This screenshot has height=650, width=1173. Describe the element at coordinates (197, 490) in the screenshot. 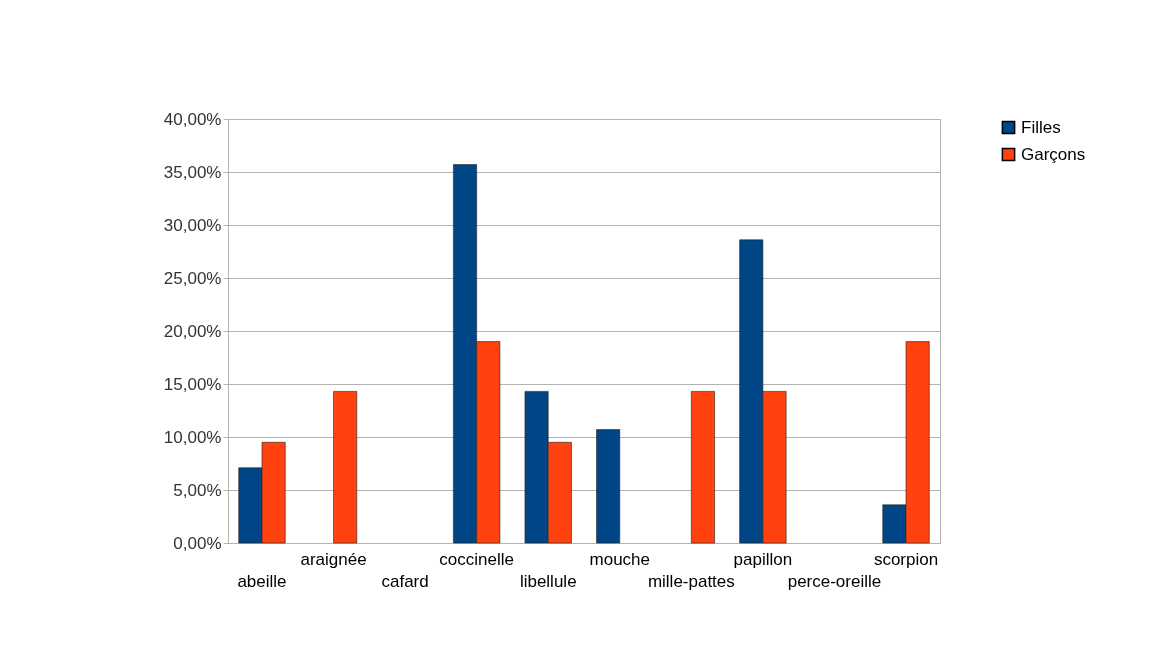

I see `y-tick-label: 5,00%` at that location.